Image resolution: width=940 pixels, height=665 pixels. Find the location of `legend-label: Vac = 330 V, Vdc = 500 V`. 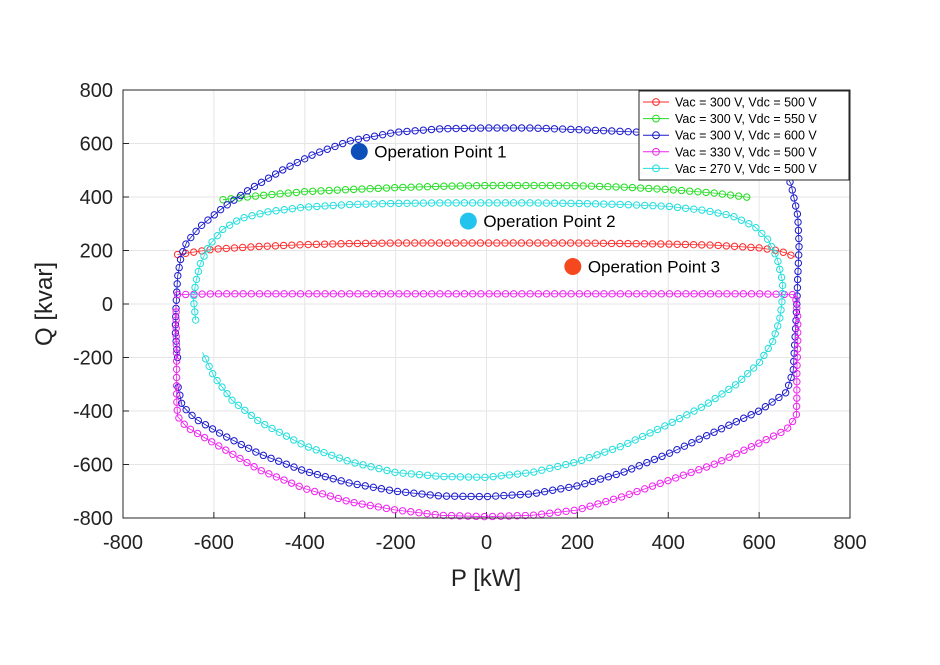

legend-label: Vac = 330 V, Vdc = 500 V is located at coordinates (746, 152).